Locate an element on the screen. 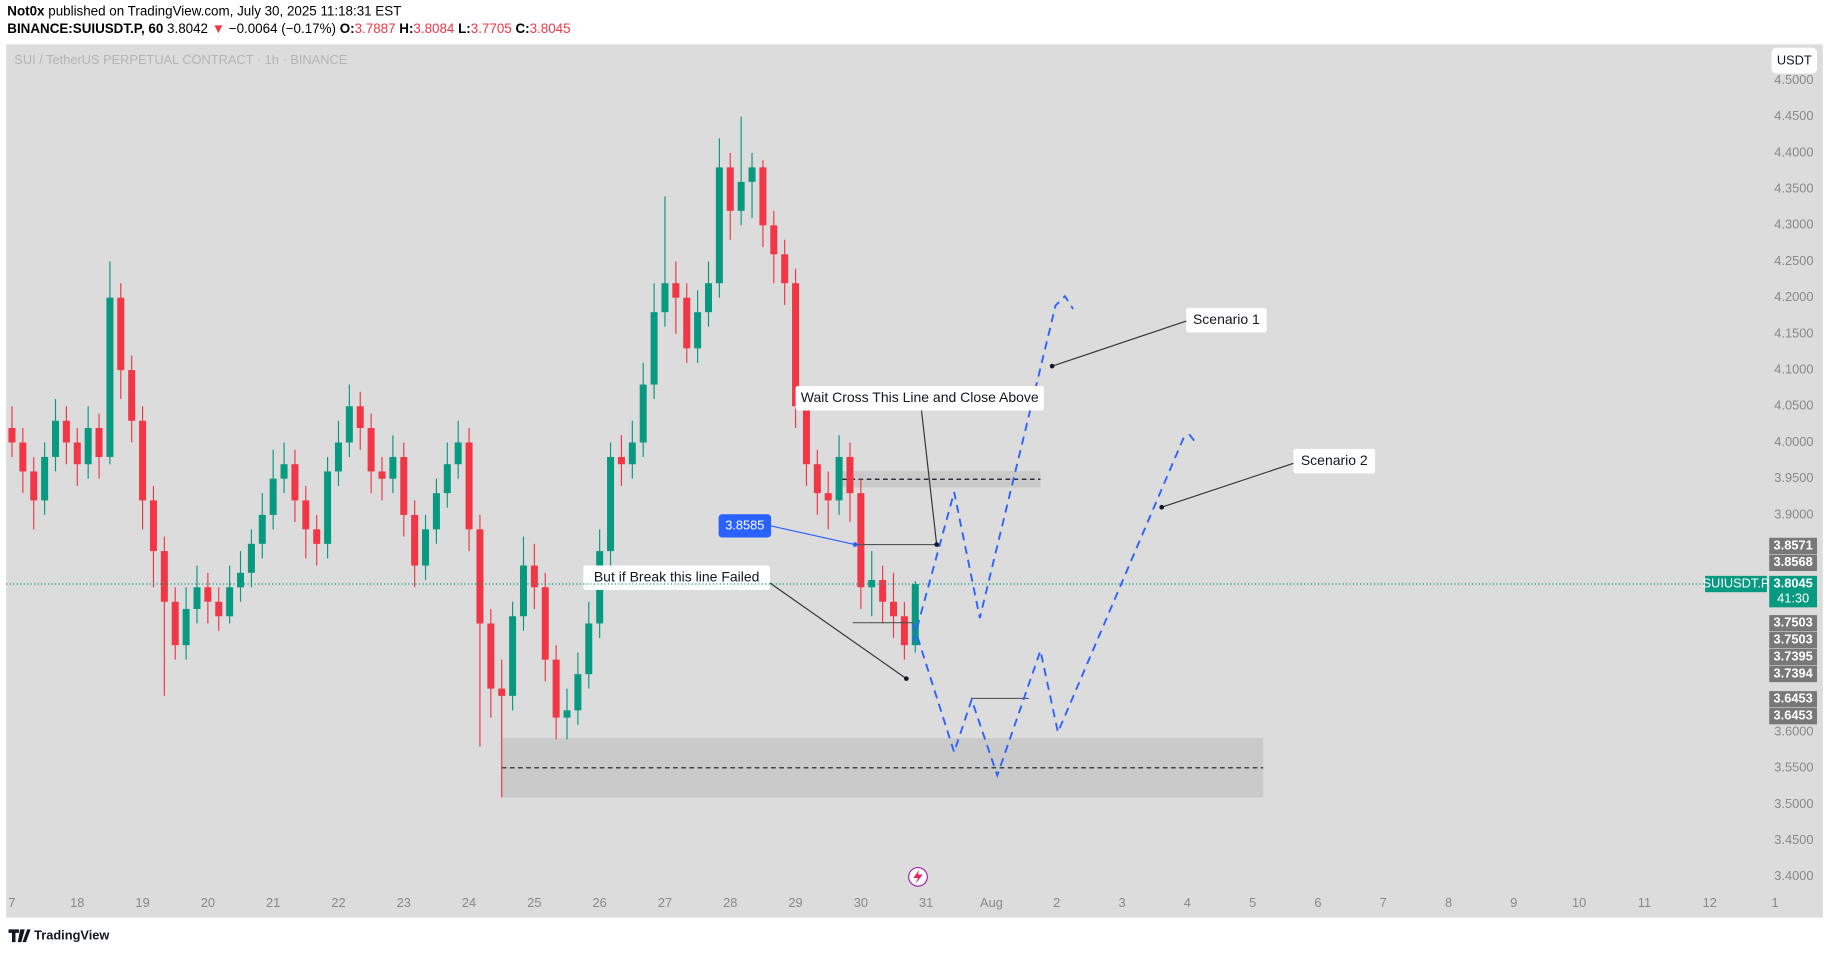  c-value: 3.8045 is located at coordinates (550, 28).